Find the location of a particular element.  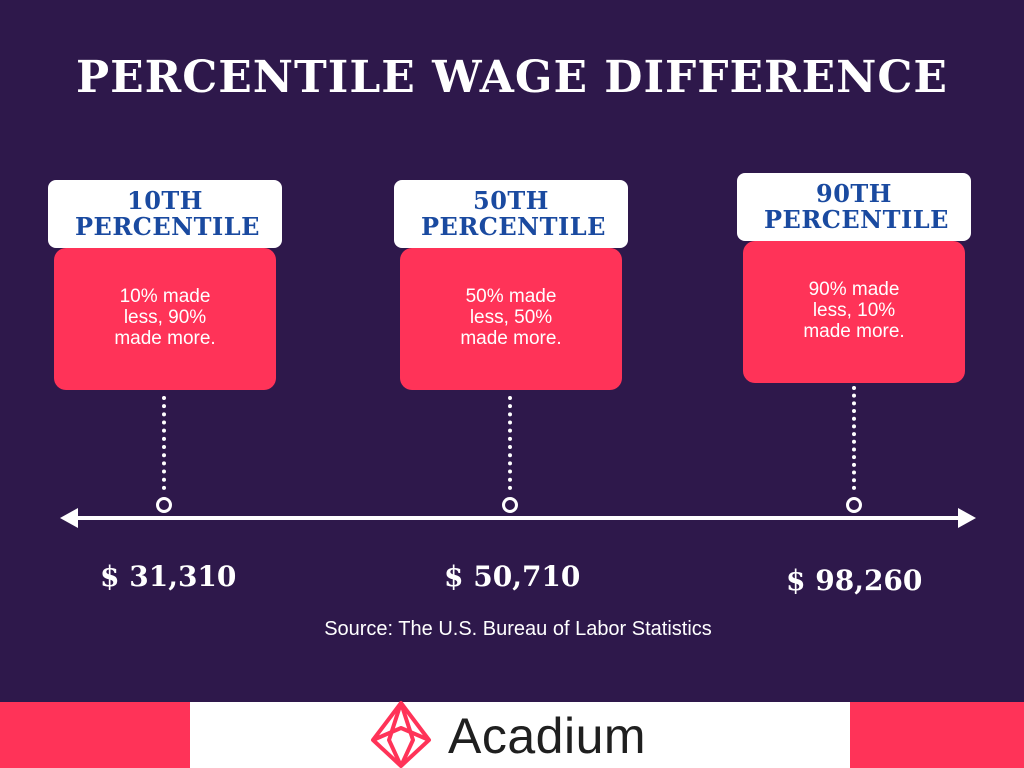

percentile-card-header: 50TH PERCENTILE is located at coordinates (511, 214).